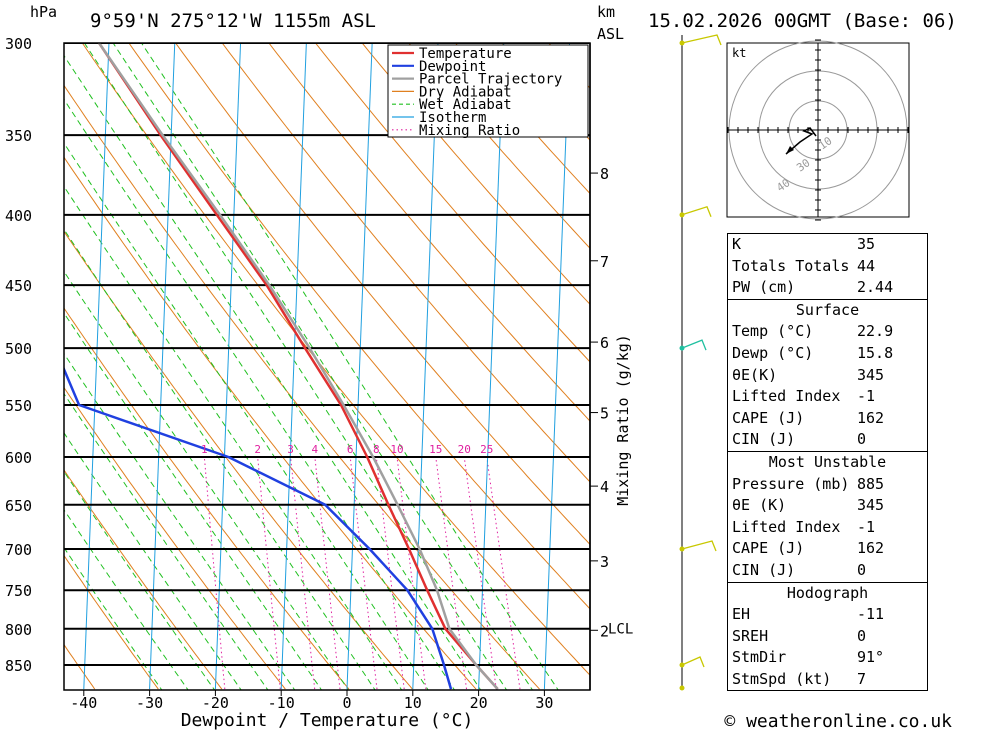 The height and width of the screenshot is (733, 1000). Describe the element at coordinates (465, 92) in the screenshot. I see `legend-label: Dry Adiabat` at that location.